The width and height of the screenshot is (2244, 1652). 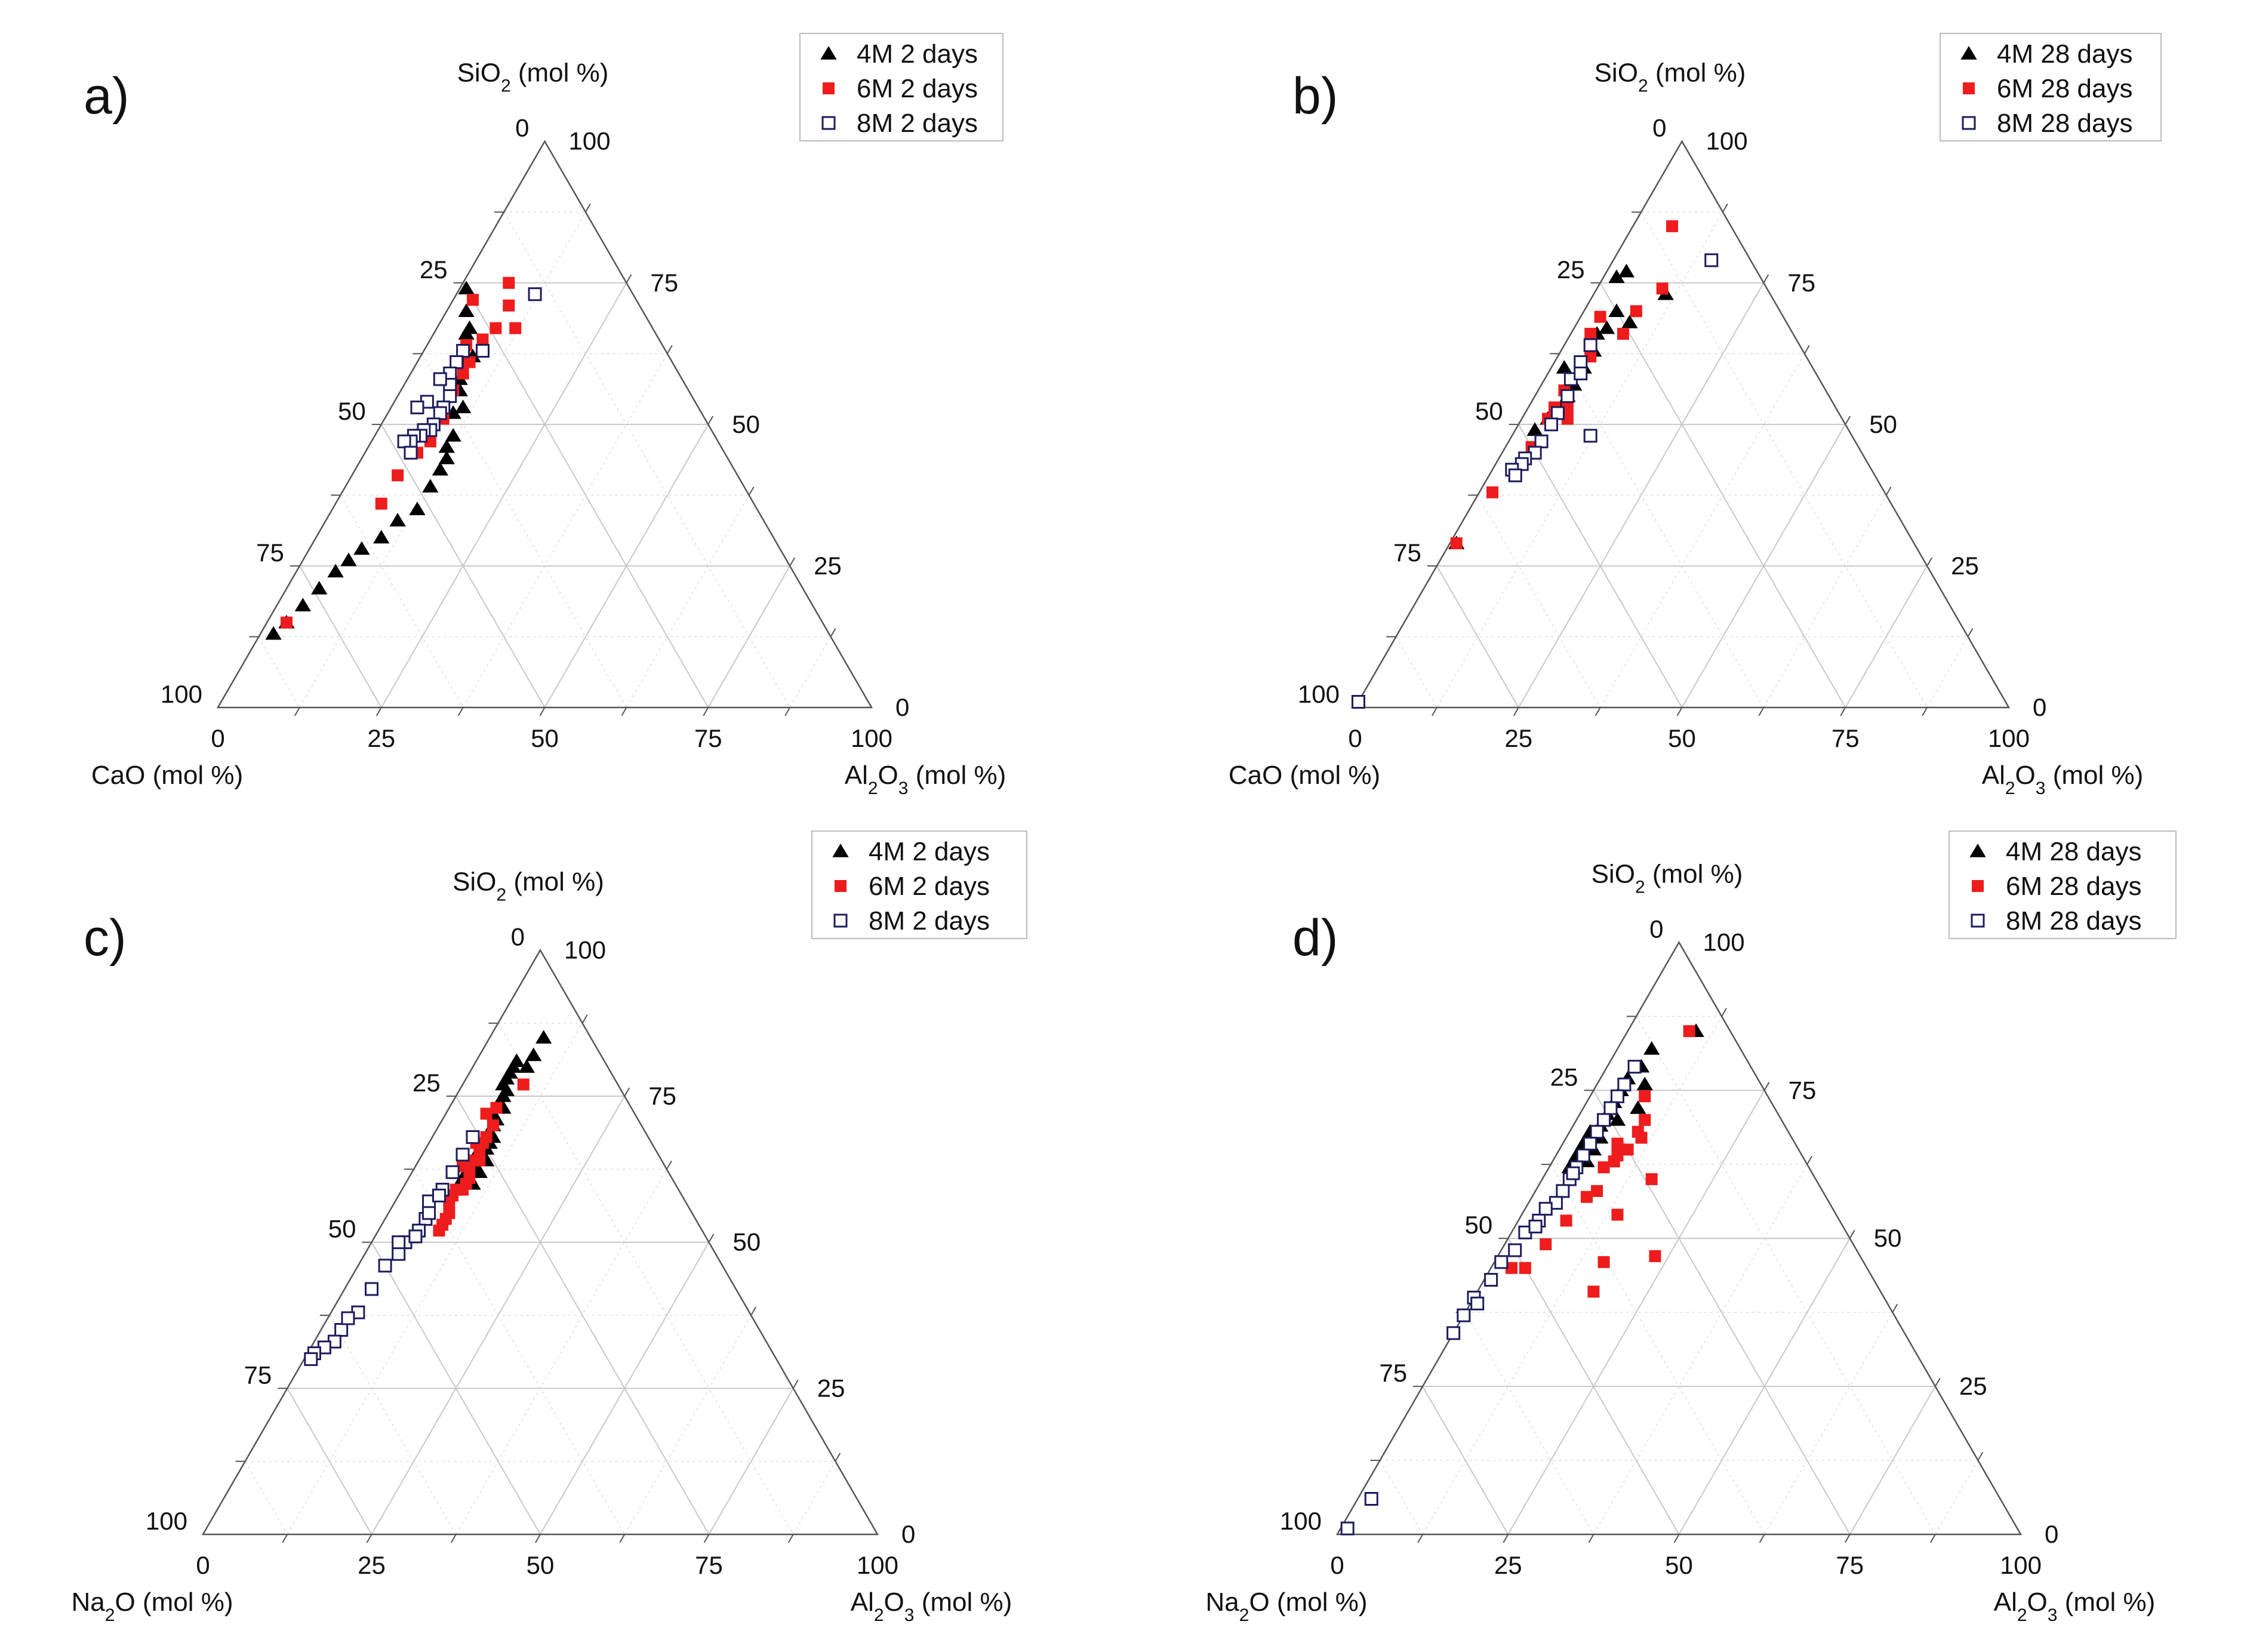 What do you see at coordinates (1518, 738) in the screenshot?
I see `tick-label-bottom: 25` at bounding box center [1518, 738].